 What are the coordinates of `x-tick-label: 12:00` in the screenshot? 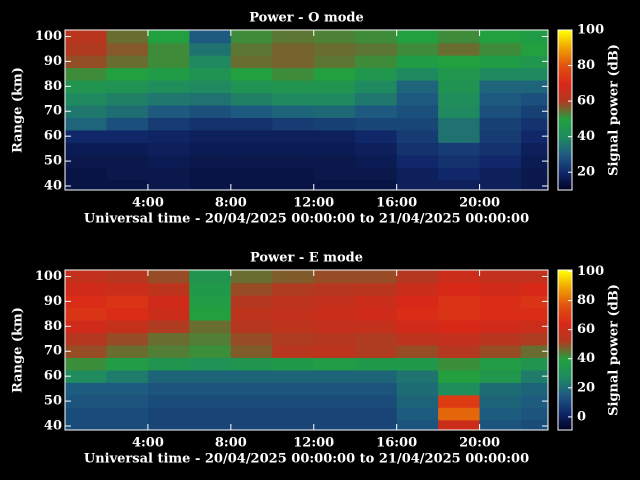 It's located at (313, 203).